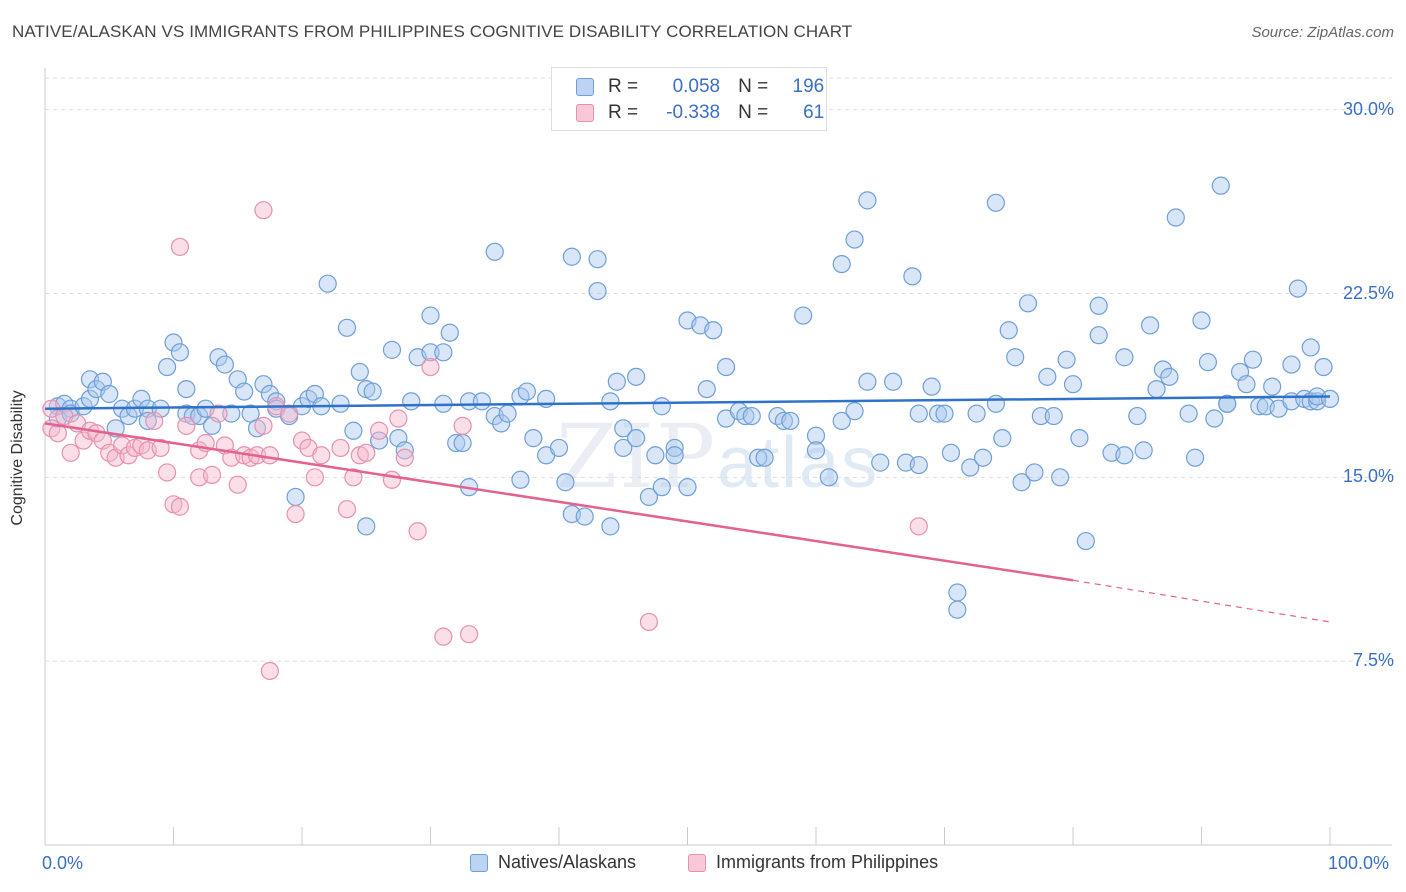 The width and height of the screenshot is (1406, 892). Describe the element at coordinates (63, 863) in the screenshot. I see `x-tick-label-min: 0.0%` at that location.